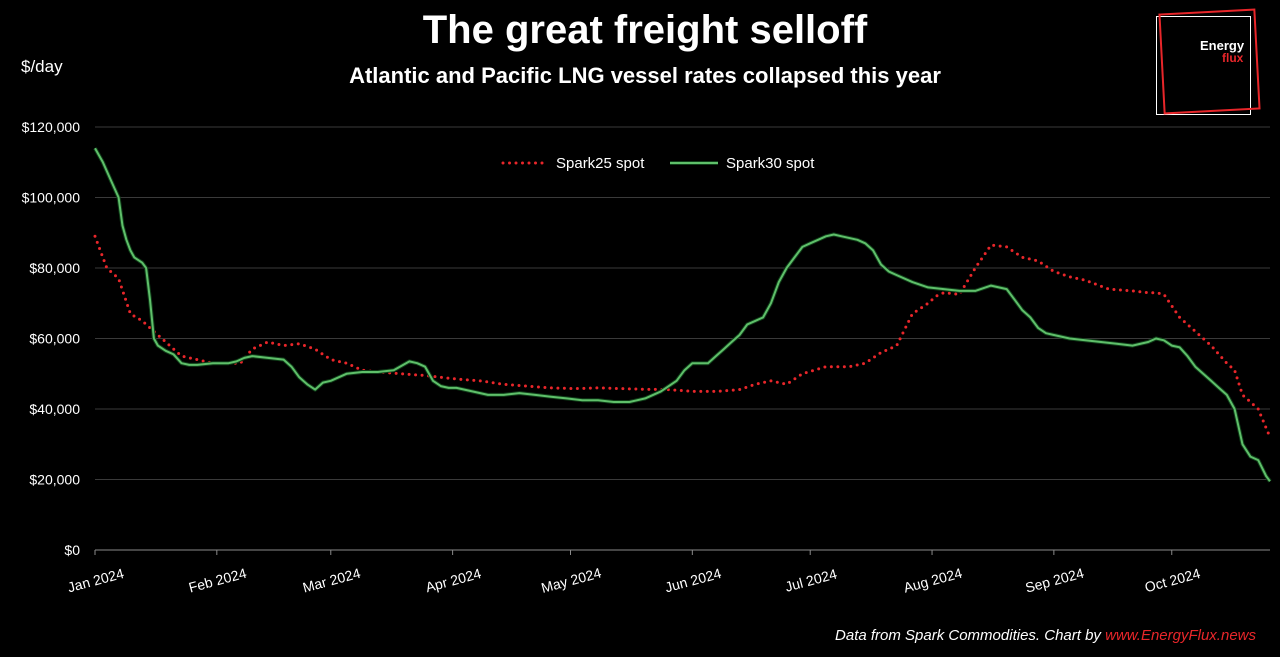 Image resolution: width=1280 pixels, height=657 pixels. What do you see at coordinates (453, 580) in the screenshot?
I see `x-tick-label: Apr 2024` at bounding box center [453, 580].